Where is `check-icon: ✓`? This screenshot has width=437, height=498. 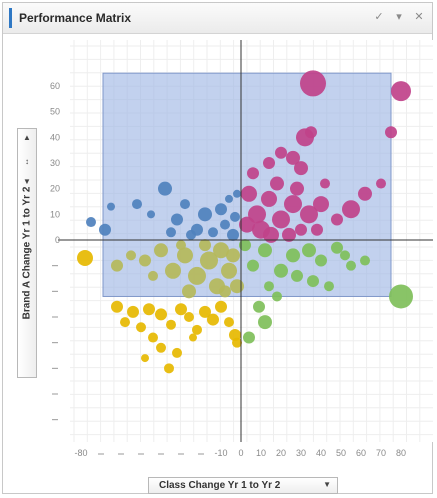
check-icon: ✓ is located at coordinates (379, 17).